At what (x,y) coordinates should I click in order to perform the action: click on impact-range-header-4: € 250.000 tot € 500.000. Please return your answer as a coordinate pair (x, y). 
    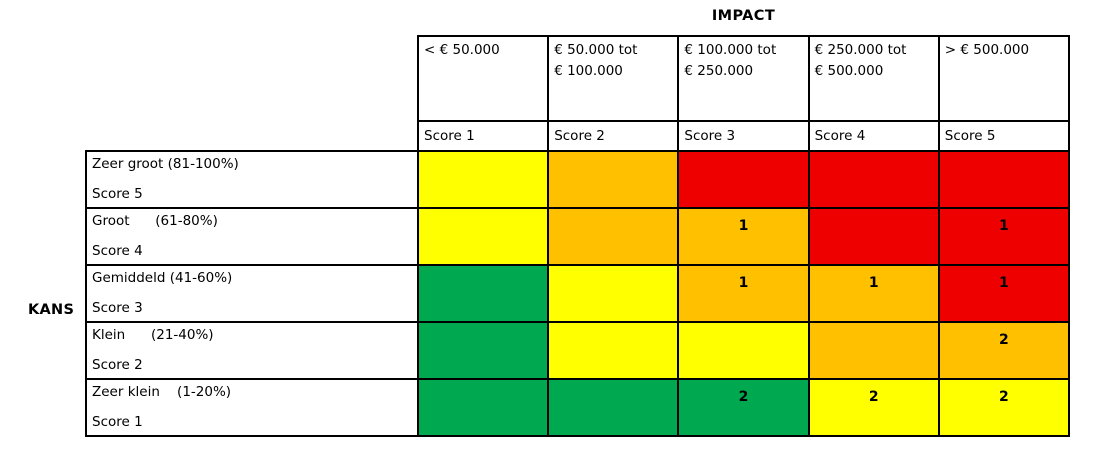
    Looking at the image, I should click on (874, 79).